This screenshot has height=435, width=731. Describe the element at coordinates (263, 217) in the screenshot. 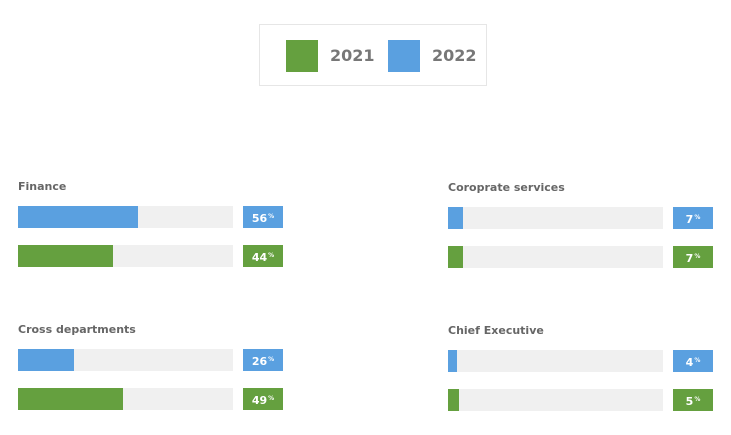

I see `value-label-2022: 56%` at that location.